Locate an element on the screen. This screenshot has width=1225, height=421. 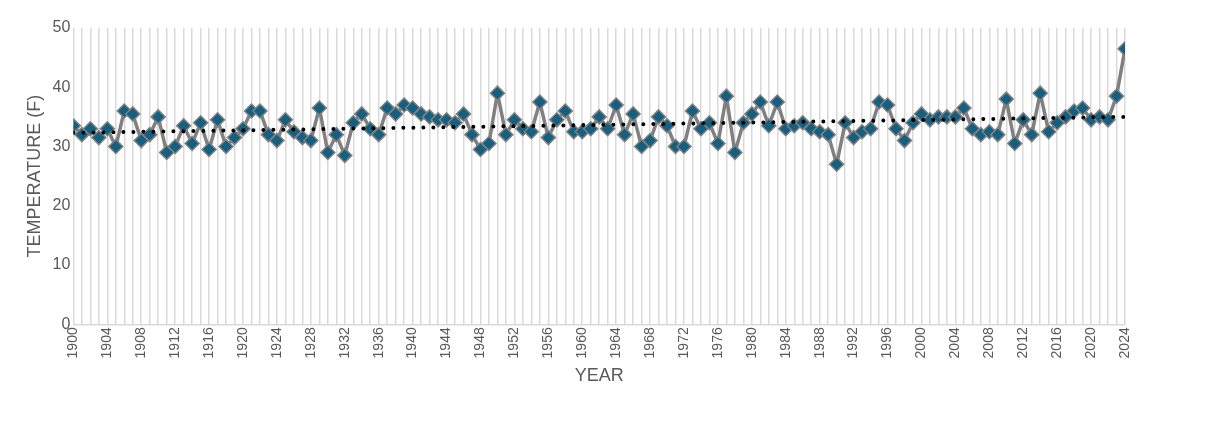
x-tick-label: 2012 is located at coordinates (1022, 343).